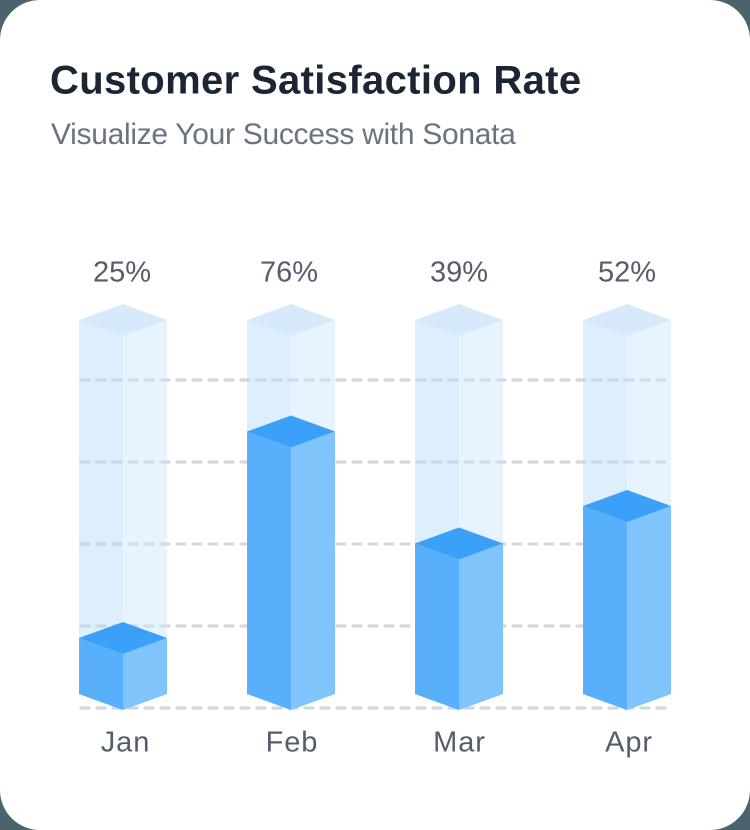 The height and width of the screenshot is (830, 750). Describe the element at coordinates (125, 742) in the screenshot. I see `svg-text: Jan` at that location.